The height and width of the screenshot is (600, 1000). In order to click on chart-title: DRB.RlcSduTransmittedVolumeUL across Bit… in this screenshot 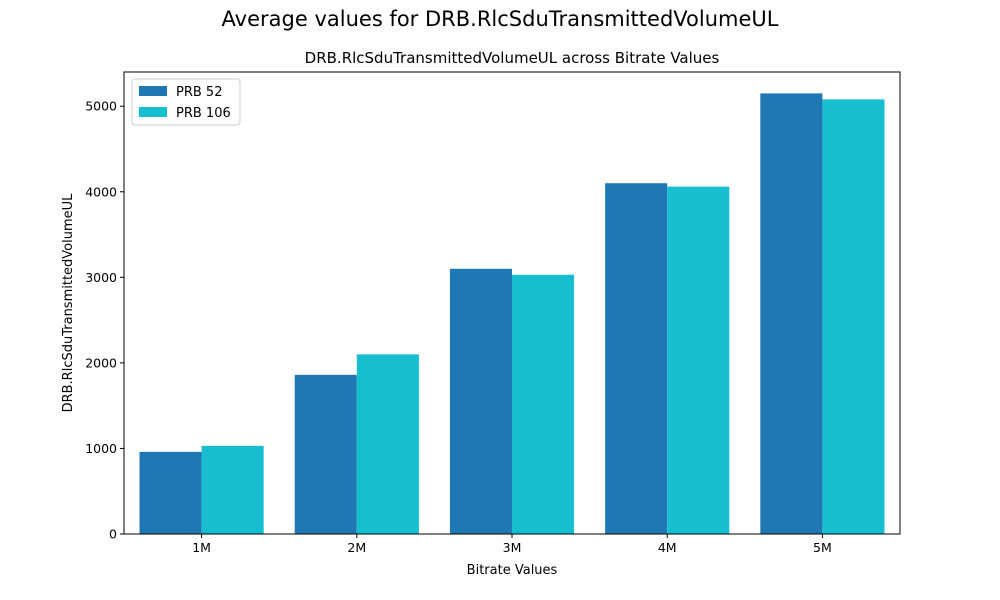, I will do `click(512, 58)`.